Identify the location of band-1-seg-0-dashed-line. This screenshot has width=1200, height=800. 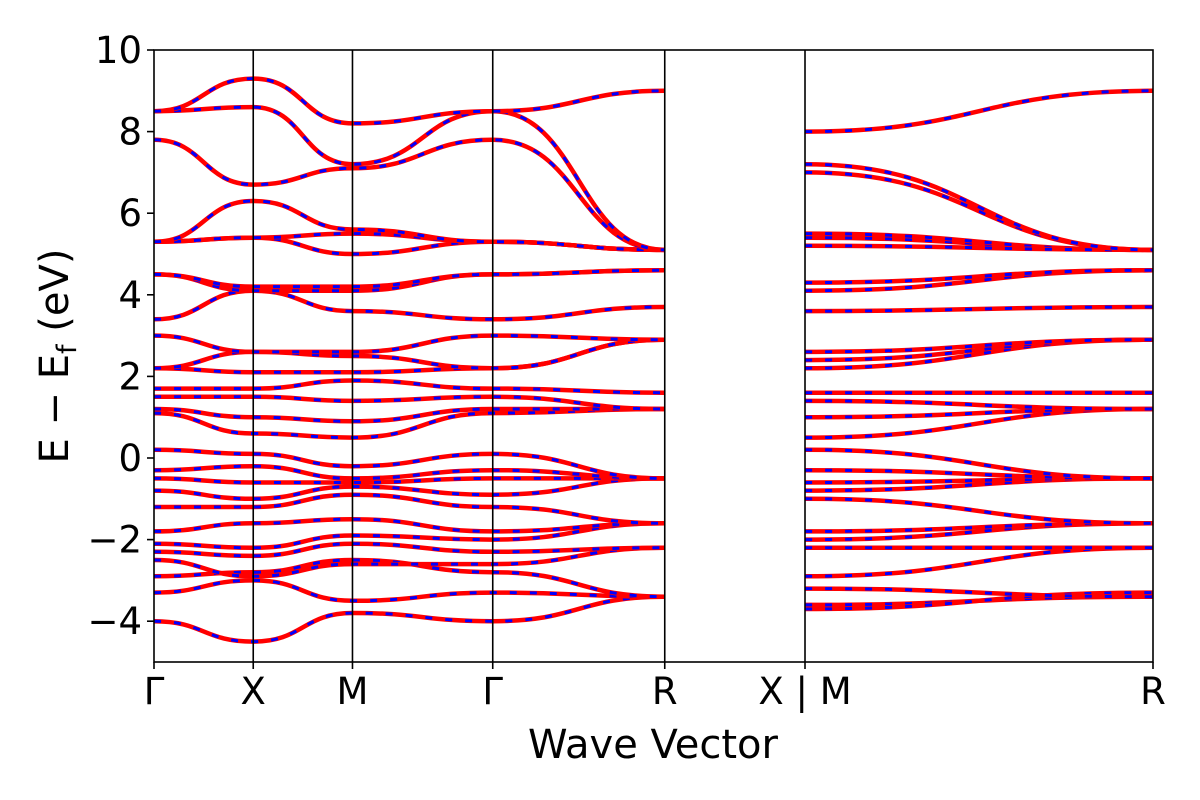
(409, 590).